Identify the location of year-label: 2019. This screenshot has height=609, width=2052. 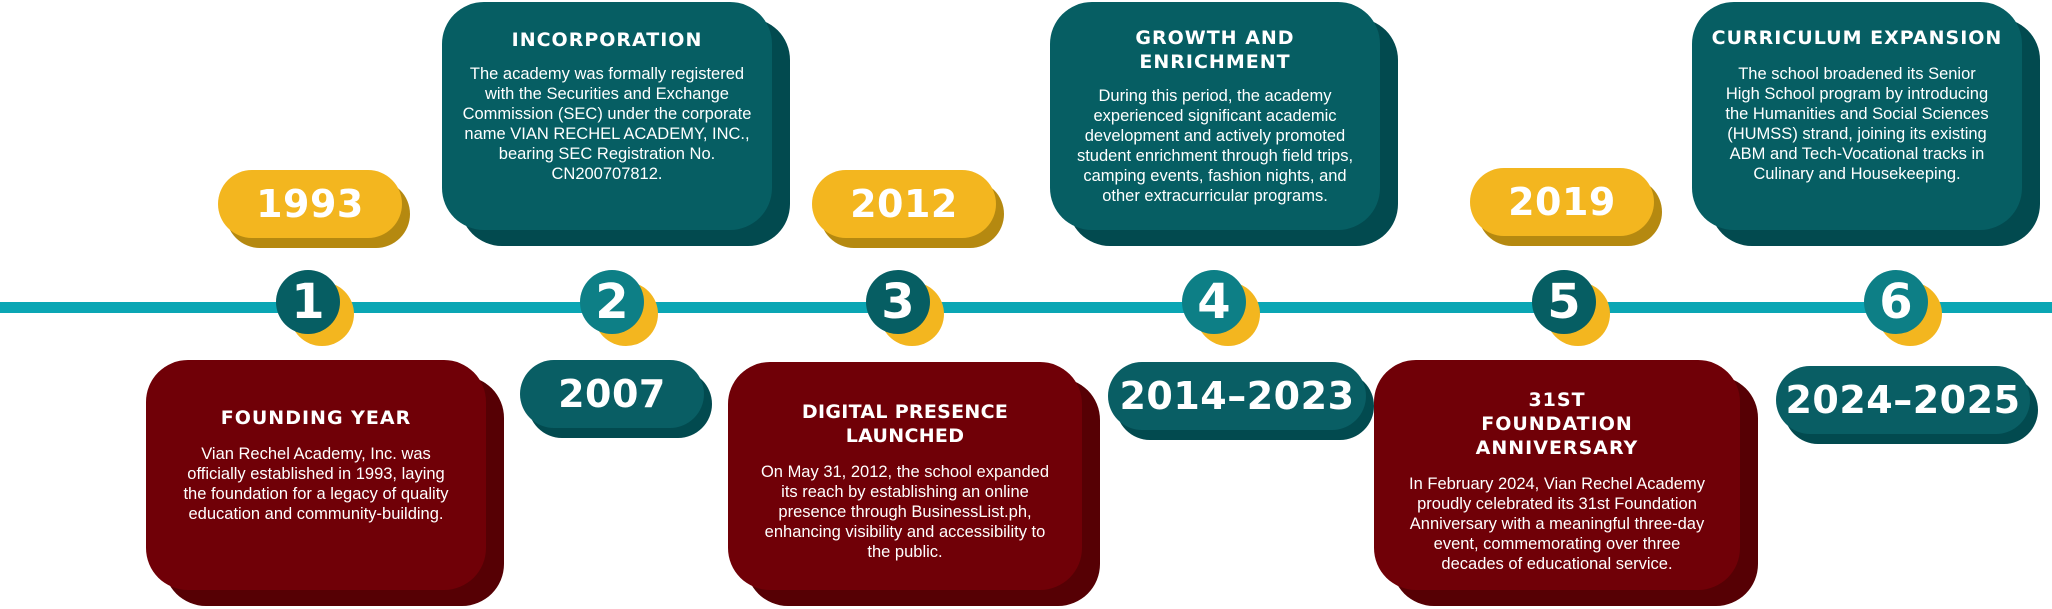
(1562, 202).